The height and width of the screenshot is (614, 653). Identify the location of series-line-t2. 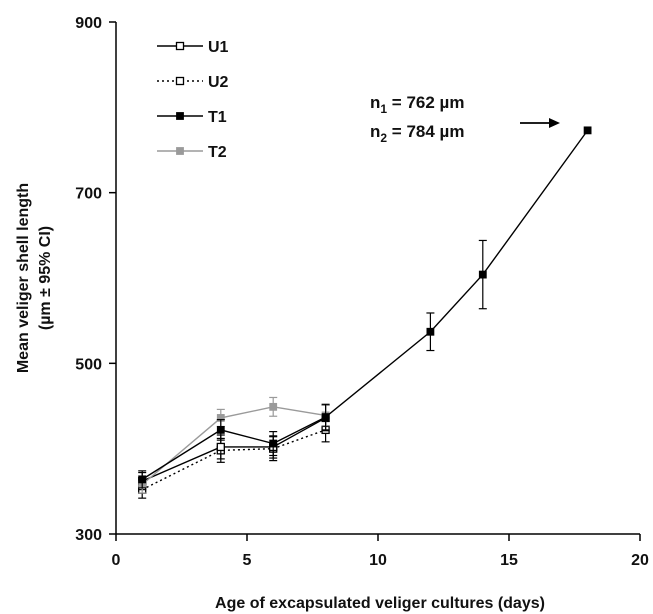
(233, 446).